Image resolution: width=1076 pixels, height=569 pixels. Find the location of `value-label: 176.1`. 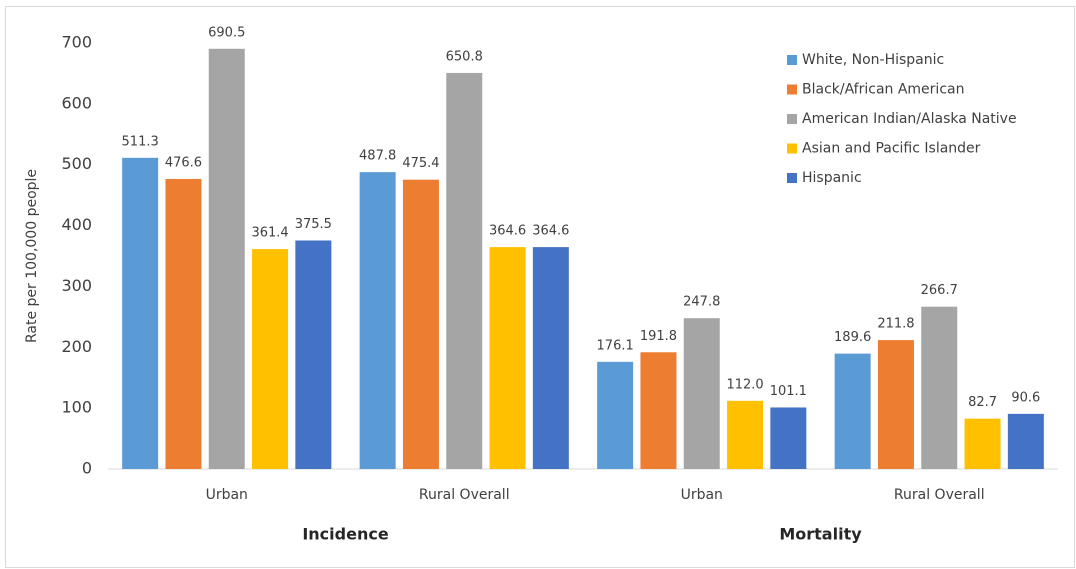

value-label: 176.1 is located at coordinates (615, 345).